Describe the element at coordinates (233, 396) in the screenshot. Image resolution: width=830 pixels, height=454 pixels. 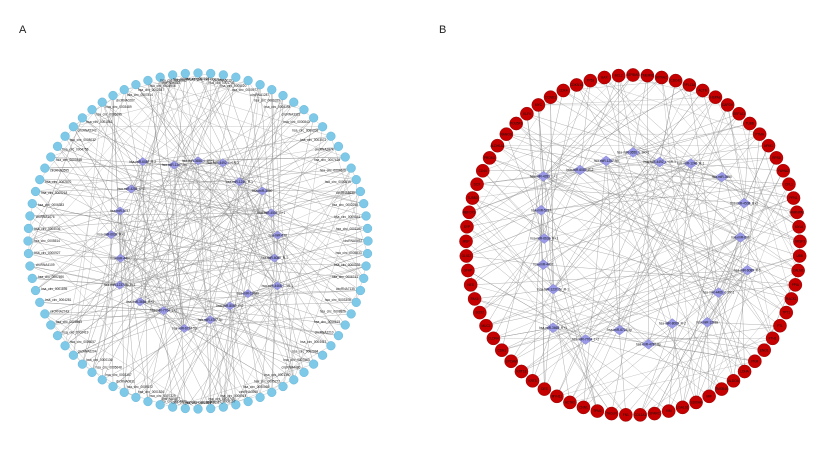
I see `outer-node-label: hsa_circ_0006914` at that location.